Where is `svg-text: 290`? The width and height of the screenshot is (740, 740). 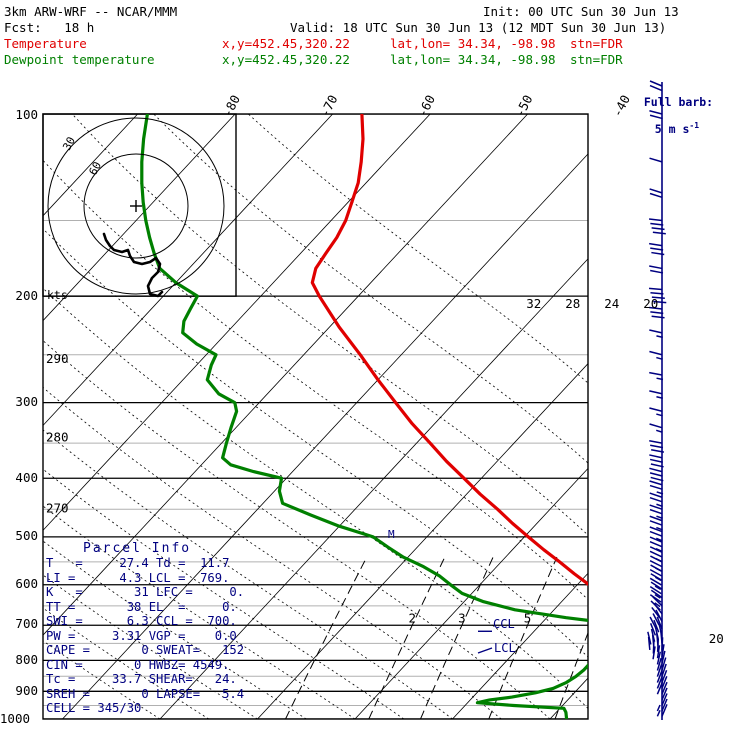
svg-text: 290 is located at coordinates (57, 358).